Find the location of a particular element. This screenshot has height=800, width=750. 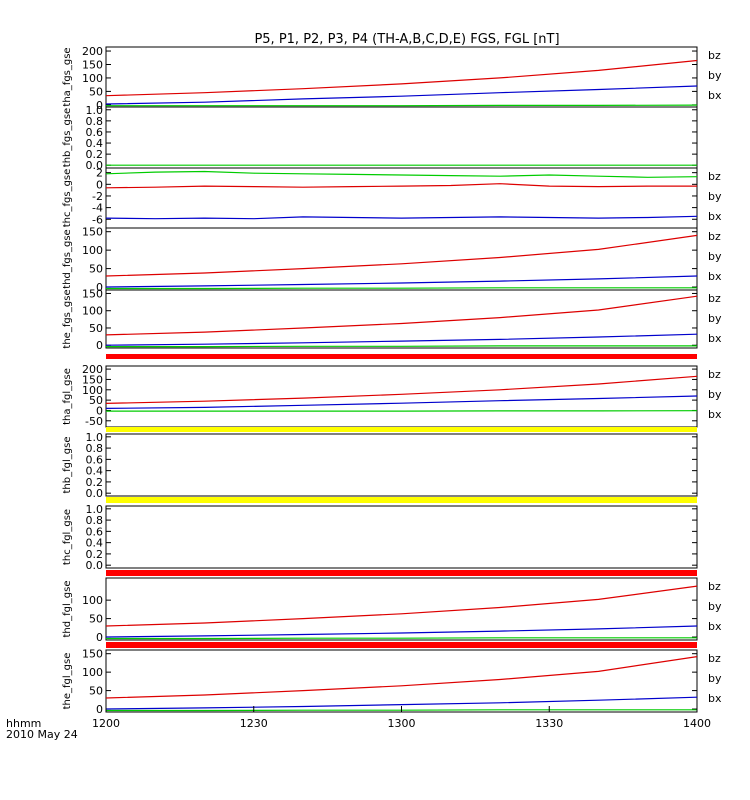

x-tick-label: 1330 is located at coordinates (549, 723).